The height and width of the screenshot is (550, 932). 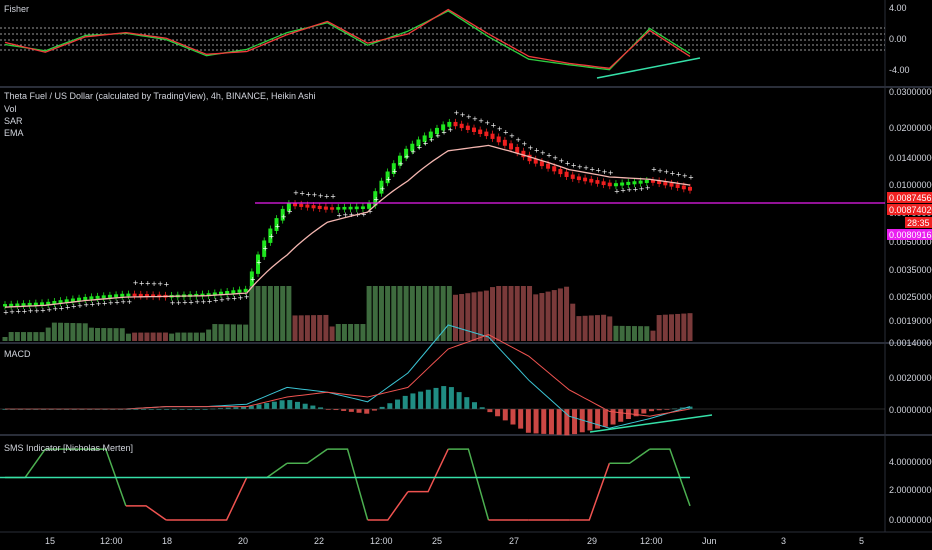 What do you see at coordinates (899, 39) in the screenshot?
I see `fisher-axis: 4.00 0.00 -4.00` at bounding box center [899, 39].